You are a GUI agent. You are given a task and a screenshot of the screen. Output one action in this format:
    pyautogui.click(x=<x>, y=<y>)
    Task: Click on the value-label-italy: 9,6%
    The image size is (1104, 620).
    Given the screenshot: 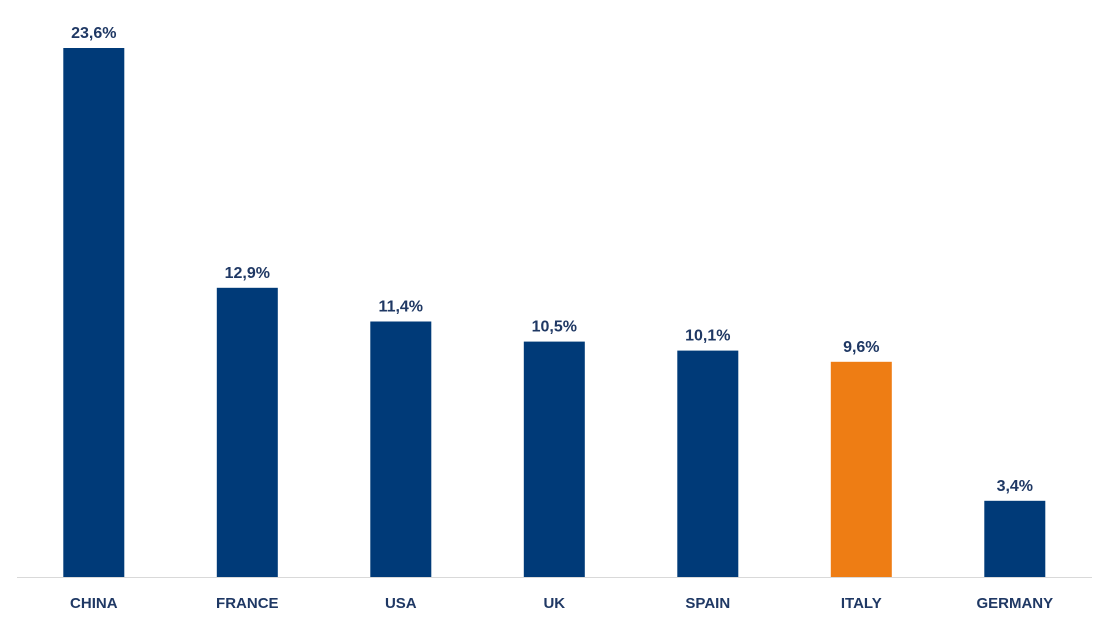 What is the action you would take?
    pyautogui.click(x=861, y=347)
    